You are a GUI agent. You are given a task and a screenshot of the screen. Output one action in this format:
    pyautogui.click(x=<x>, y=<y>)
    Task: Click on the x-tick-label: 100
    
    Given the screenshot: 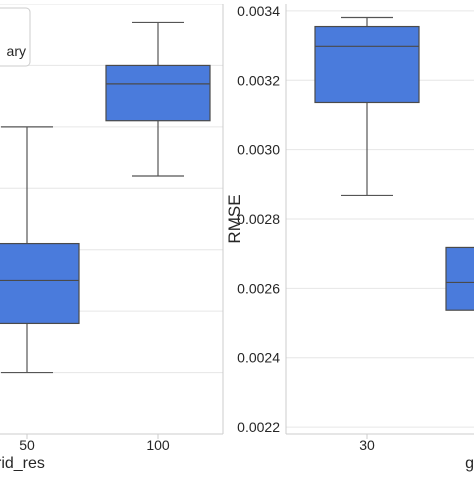 What is the action you would take?
    pyautogui.click(x=158, y=445)
    